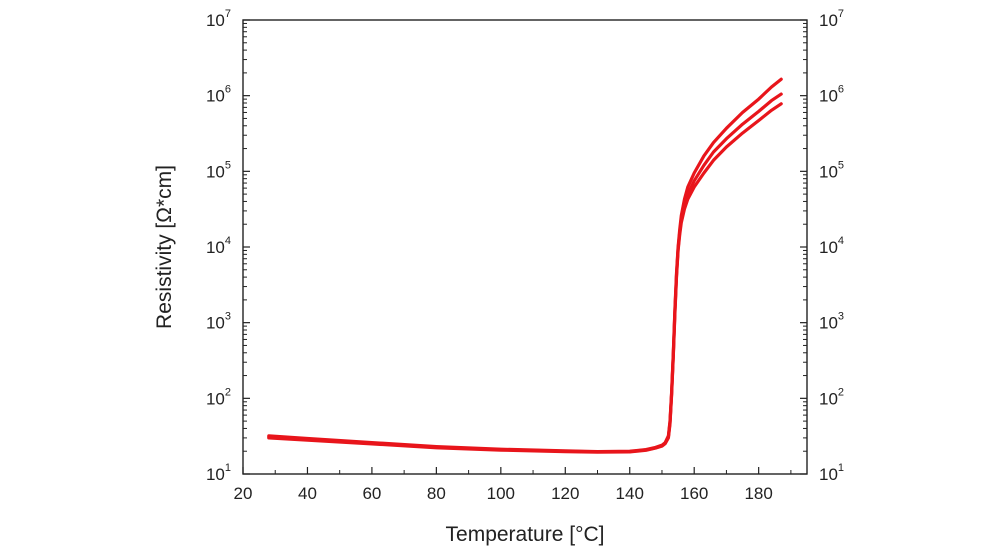  I want to click on y-tick-label-left: 10¹, so click(218, 473).